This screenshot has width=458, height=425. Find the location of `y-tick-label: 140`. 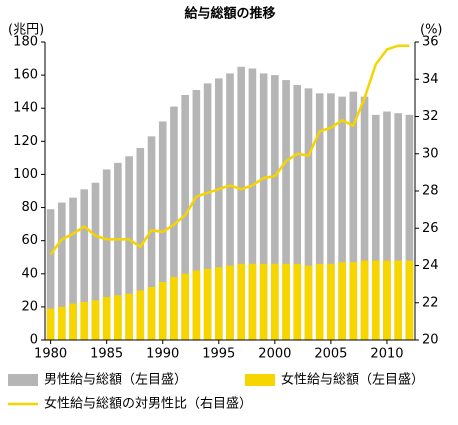

y-tick-label: 140 is located at coordinates (25, 108).